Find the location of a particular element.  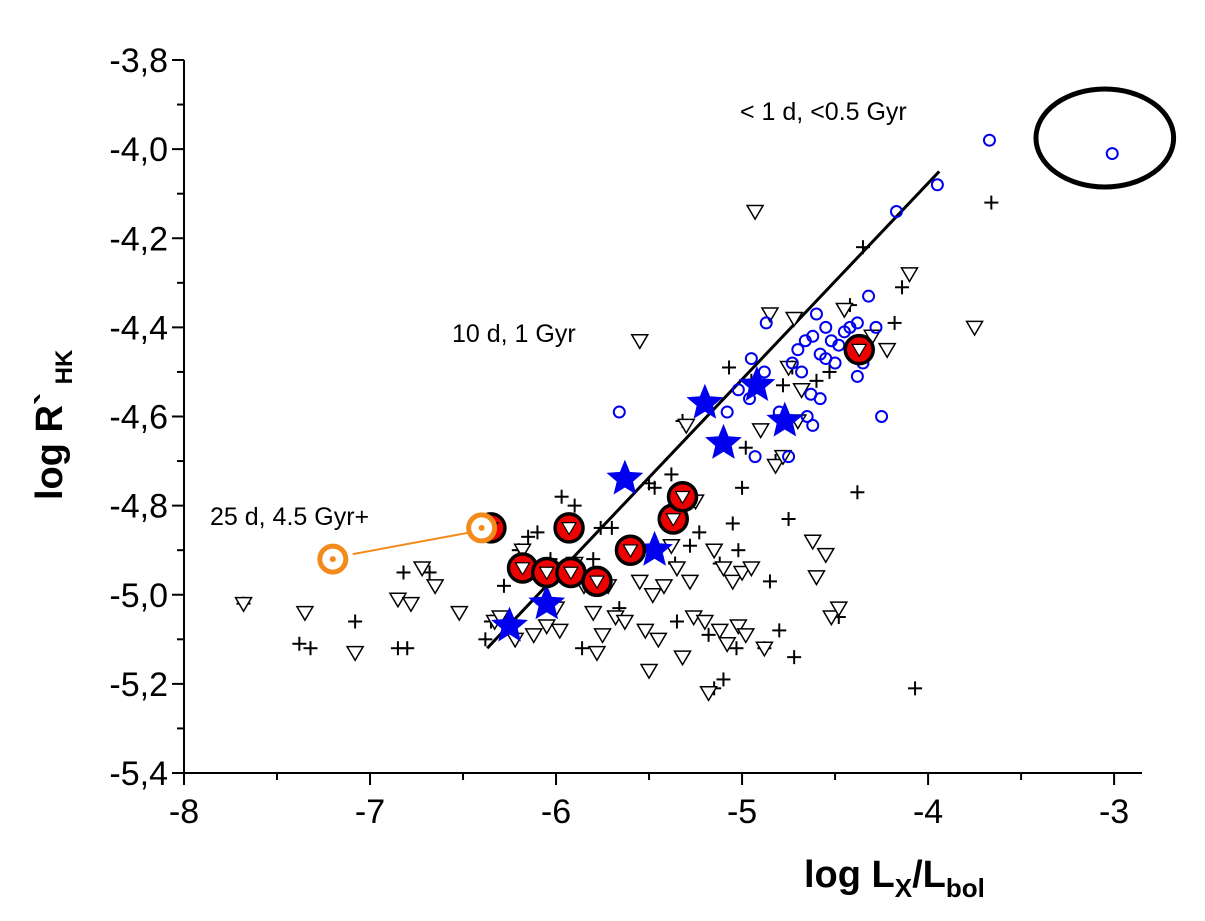

x-tick-label: -5 is located at coordinates (742, 812).